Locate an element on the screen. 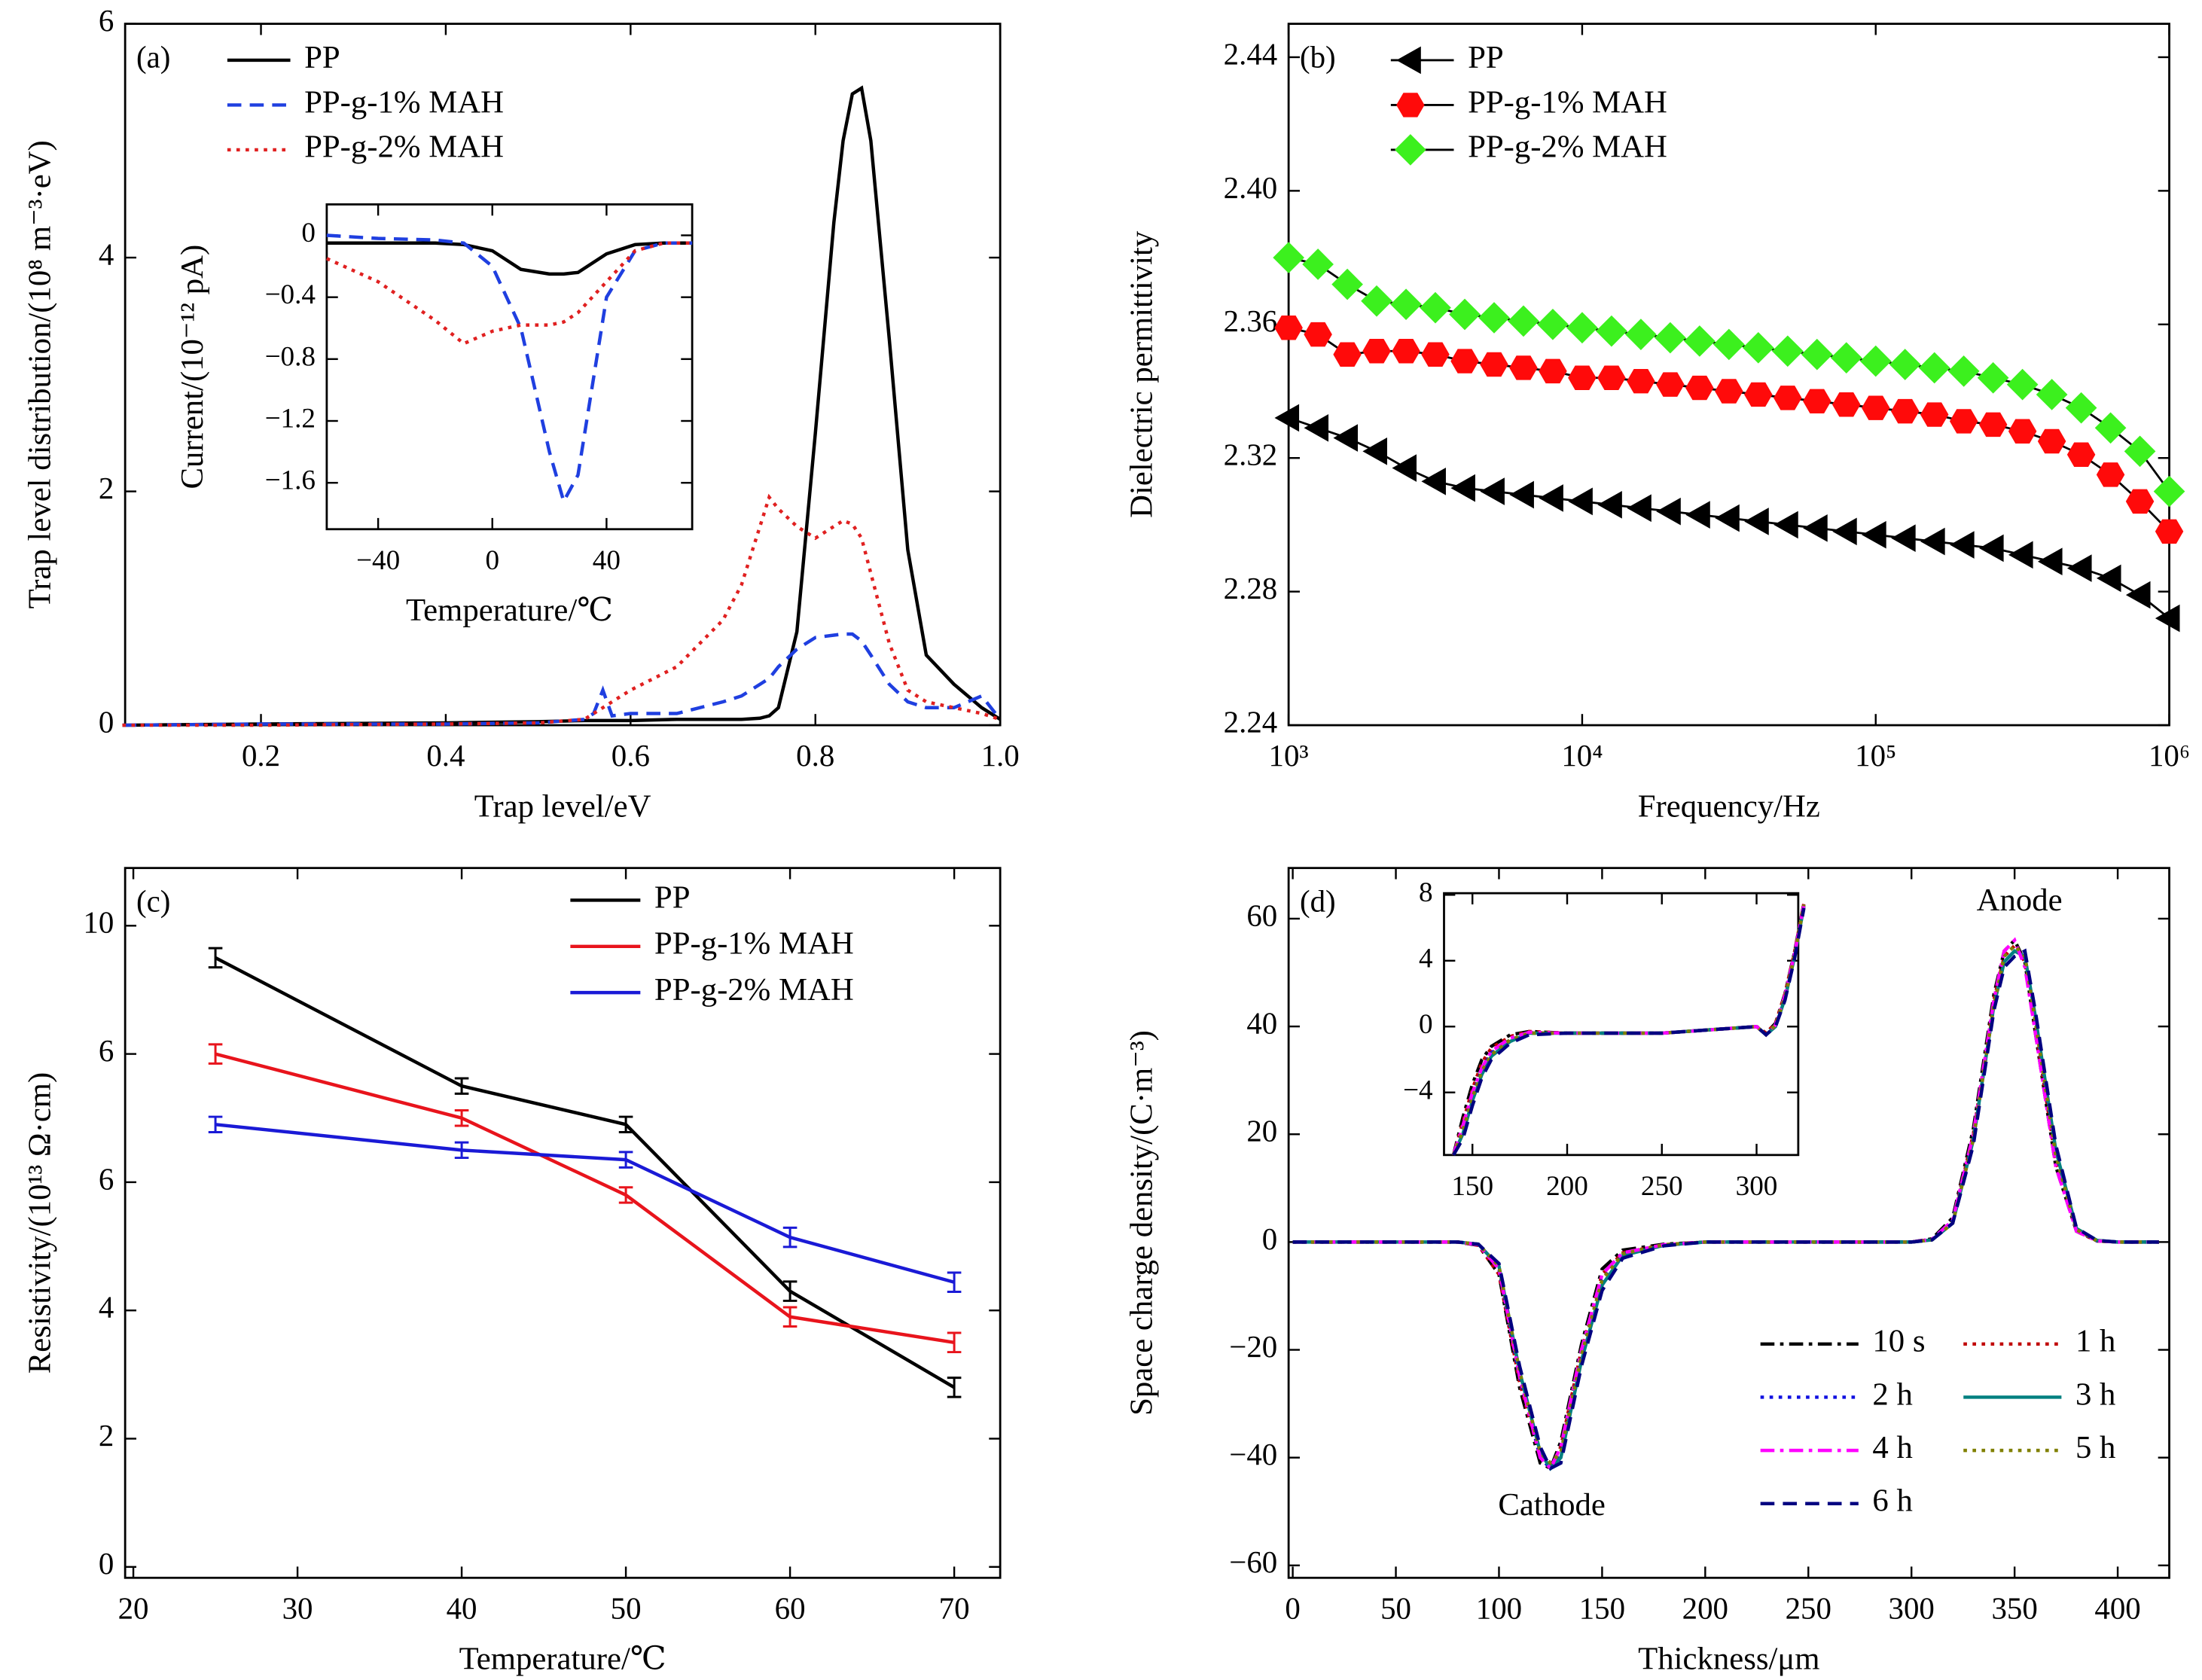 Image resolution: width=2202 pixels, height=1680 pixels. x-axis-label: Frequency/Hz is located at coordinates (1729, 806).